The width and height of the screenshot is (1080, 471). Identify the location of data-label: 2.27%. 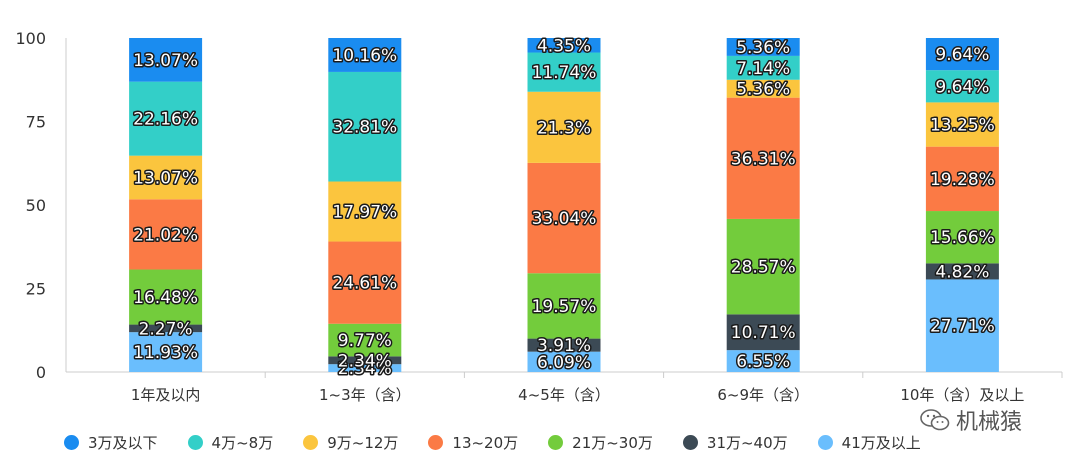
(166, 329).